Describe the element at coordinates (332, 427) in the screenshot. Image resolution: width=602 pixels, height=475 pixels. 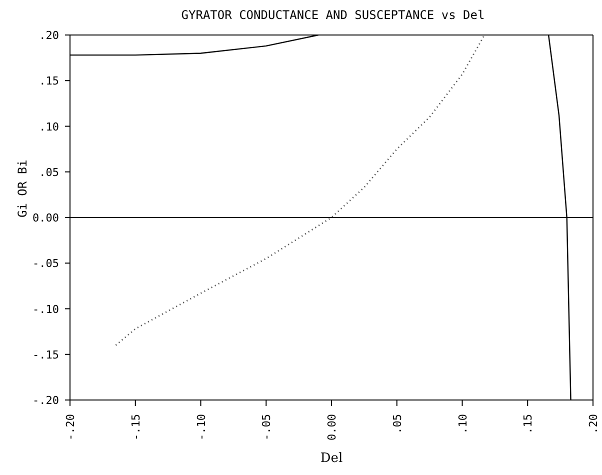
I see `x-tick-label: 0.00` at that location.